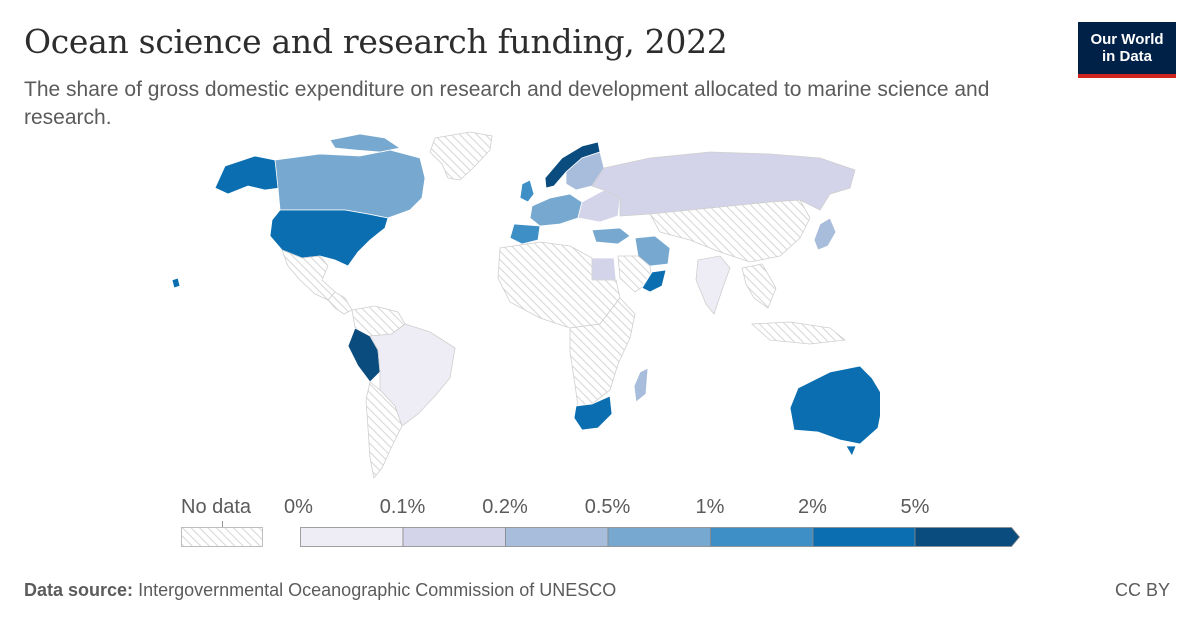  I want to click on legend-color-bins, so click(660, 537).